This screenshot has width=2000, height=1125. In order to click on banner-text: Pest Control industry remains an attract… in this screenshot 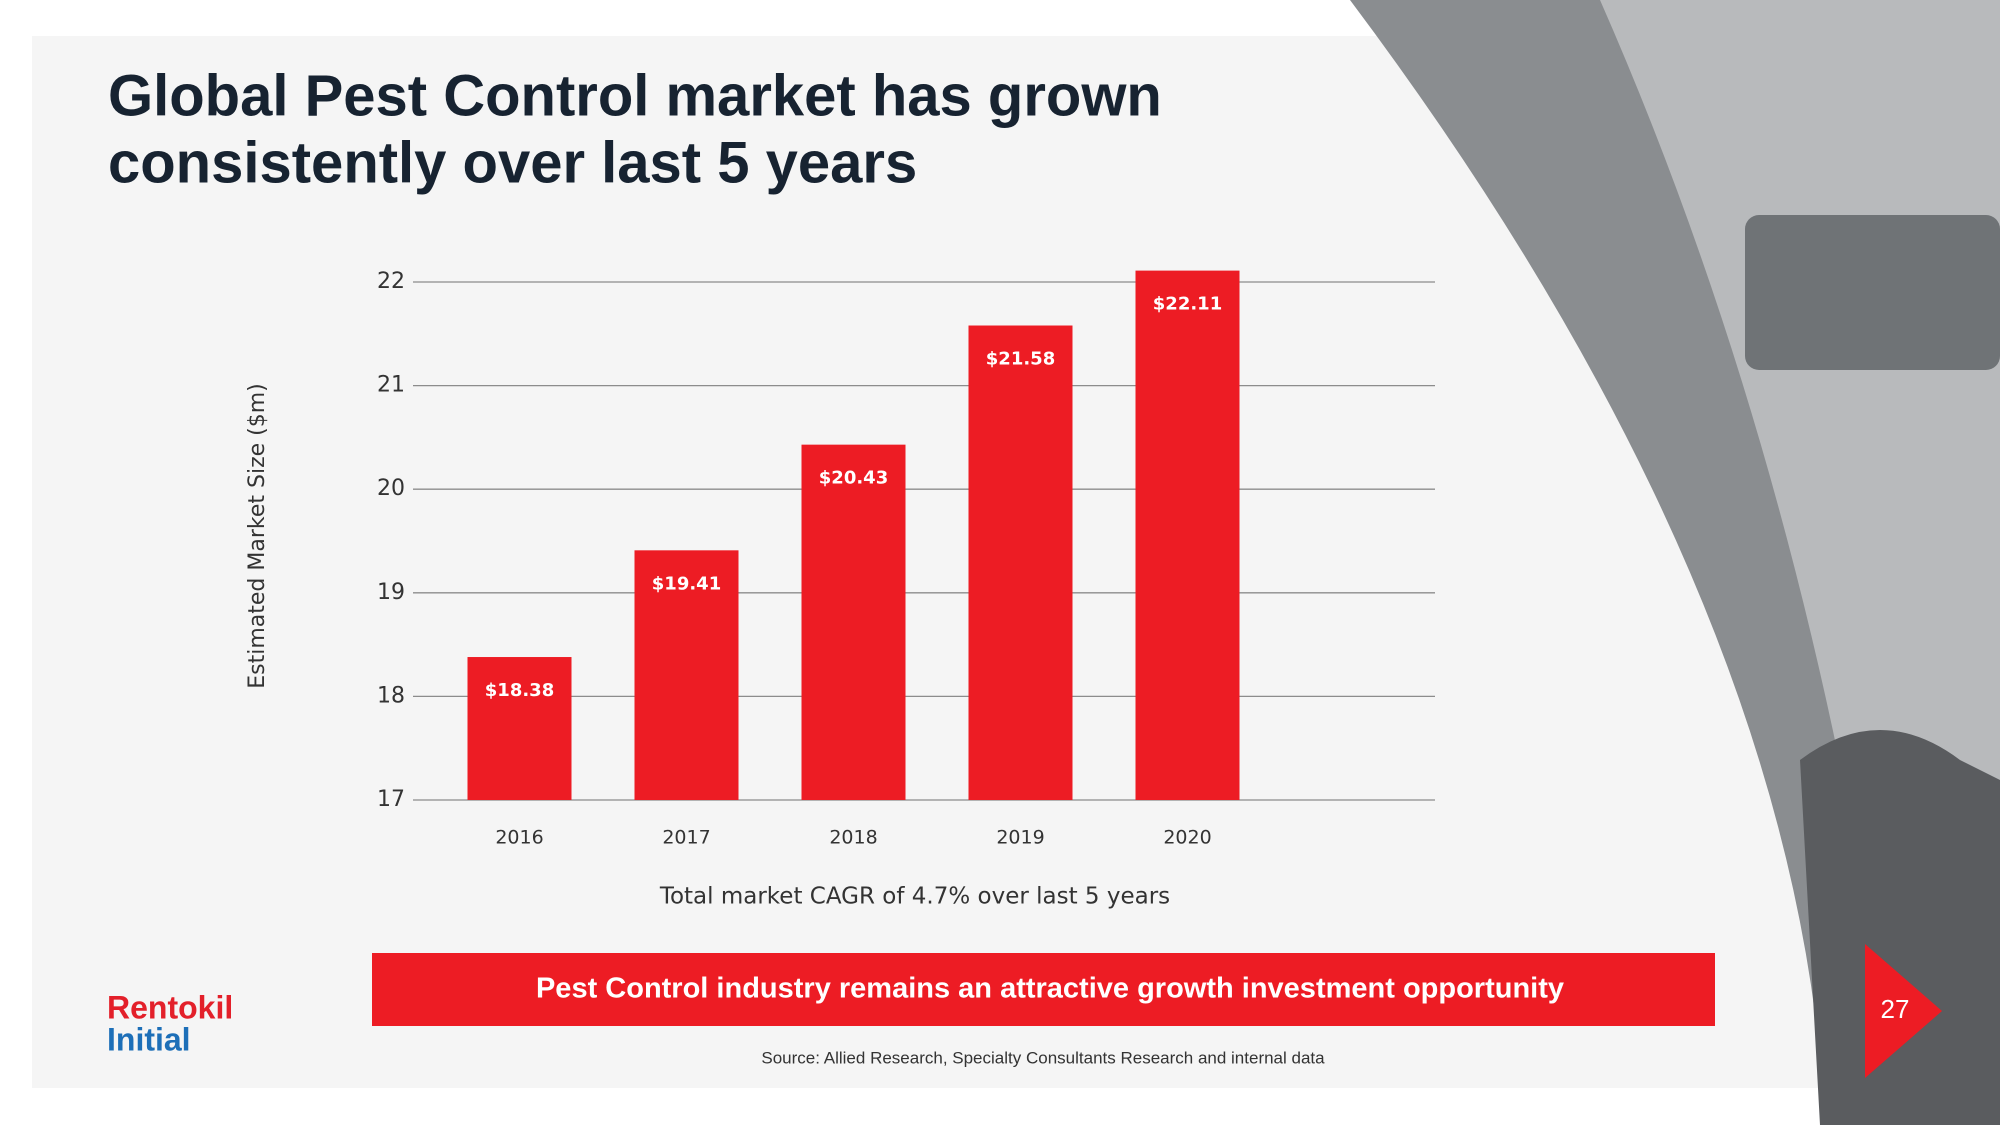, I will do `click(1050, 989)`.